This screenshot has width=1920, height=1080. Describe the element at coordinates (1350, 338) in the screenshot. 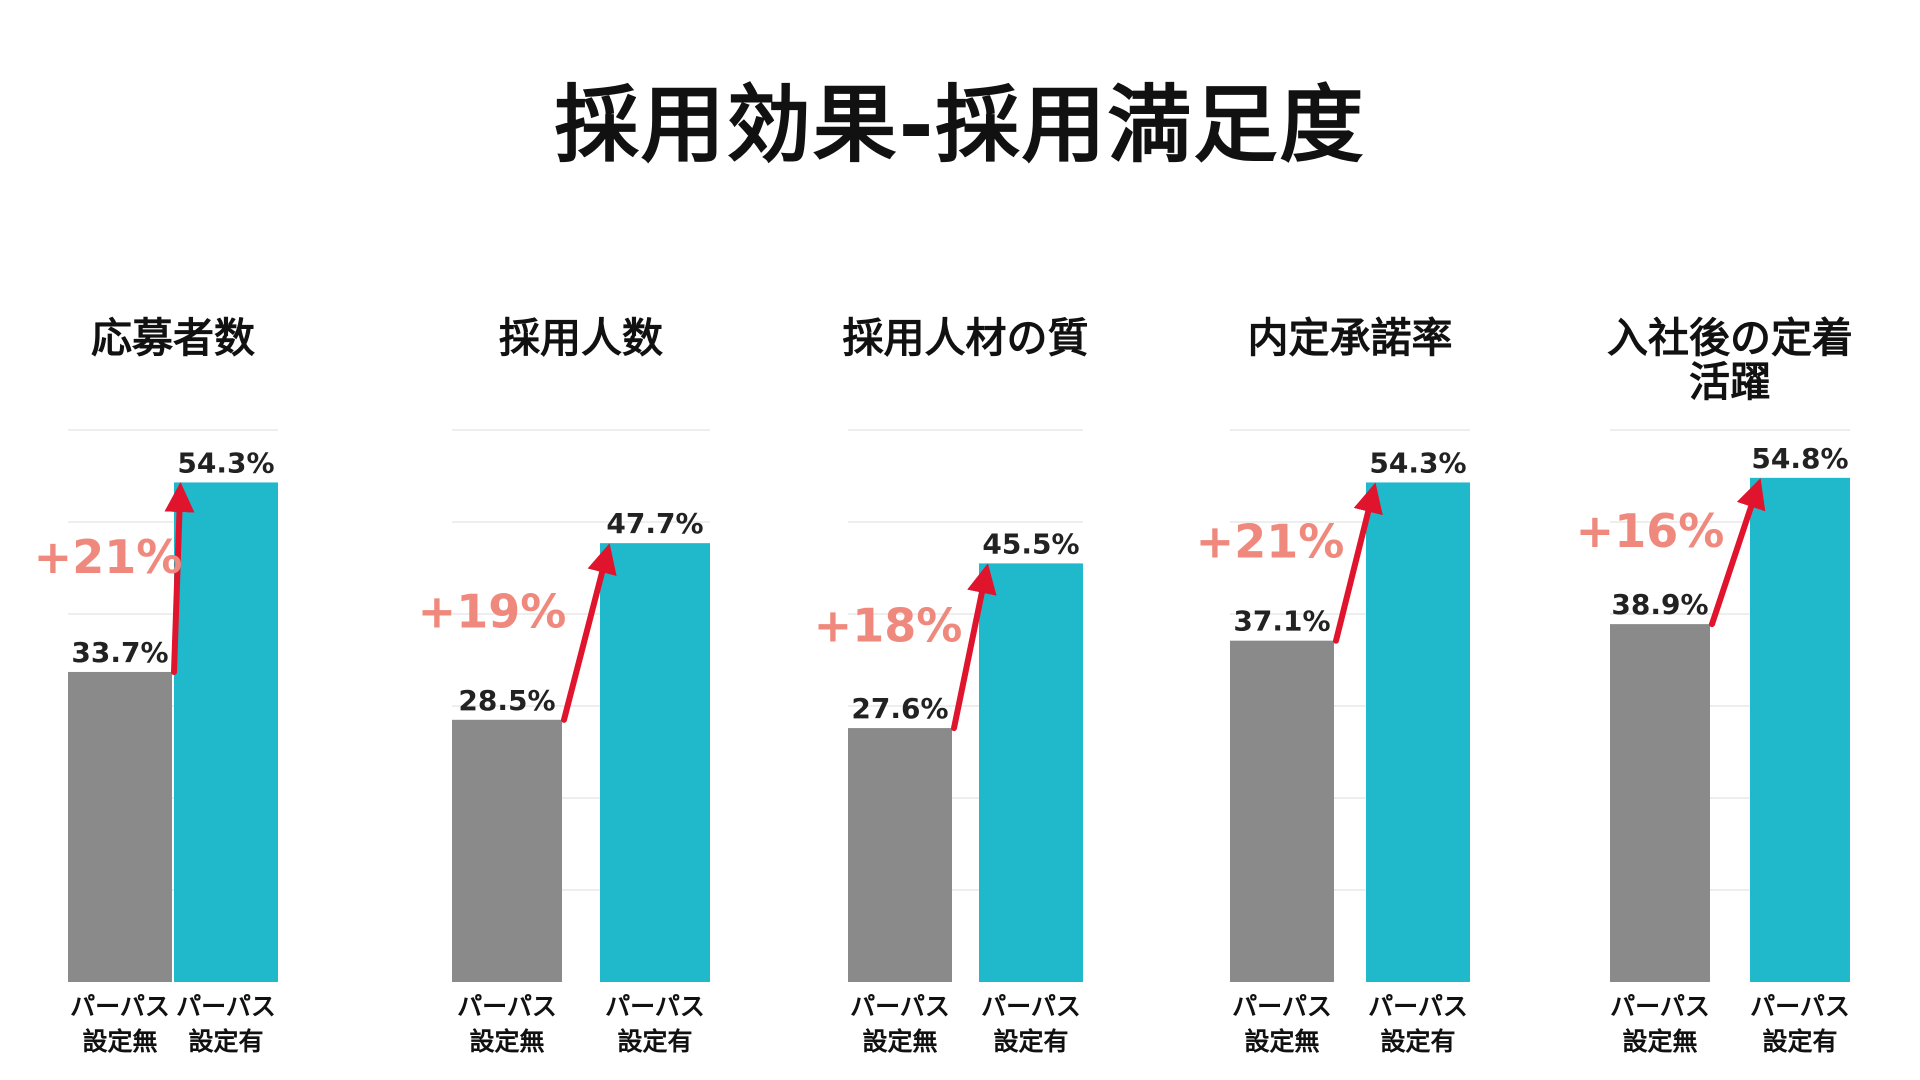

I see `chart-title: 内定承諾率` at that location.